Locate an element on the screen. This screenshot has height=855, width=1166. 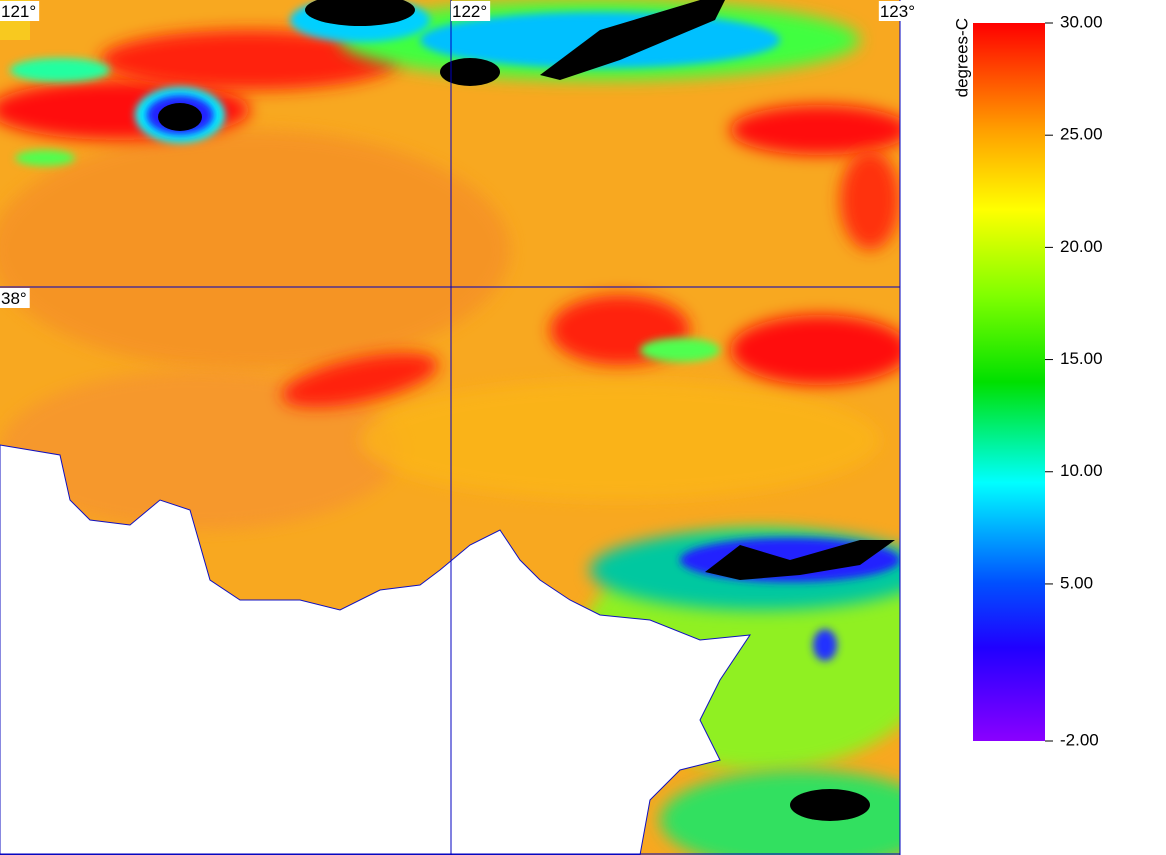
colorbar-unit: degrees-C is located at coordinates (961, 57).